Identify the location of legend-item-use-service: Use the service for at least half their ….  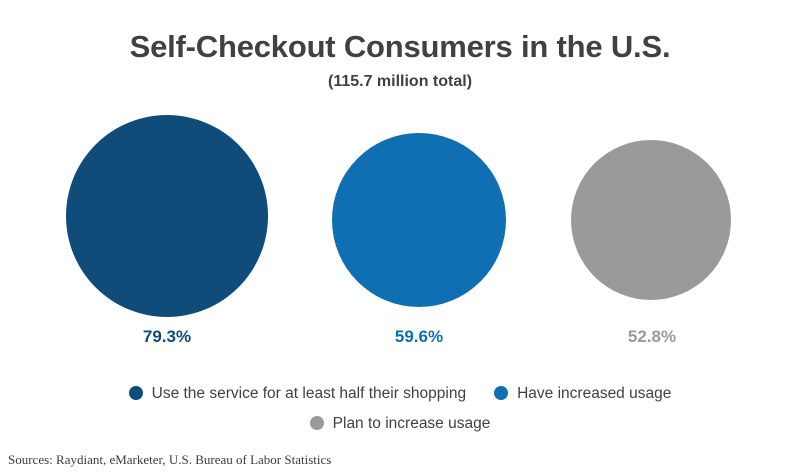
(297, 393).